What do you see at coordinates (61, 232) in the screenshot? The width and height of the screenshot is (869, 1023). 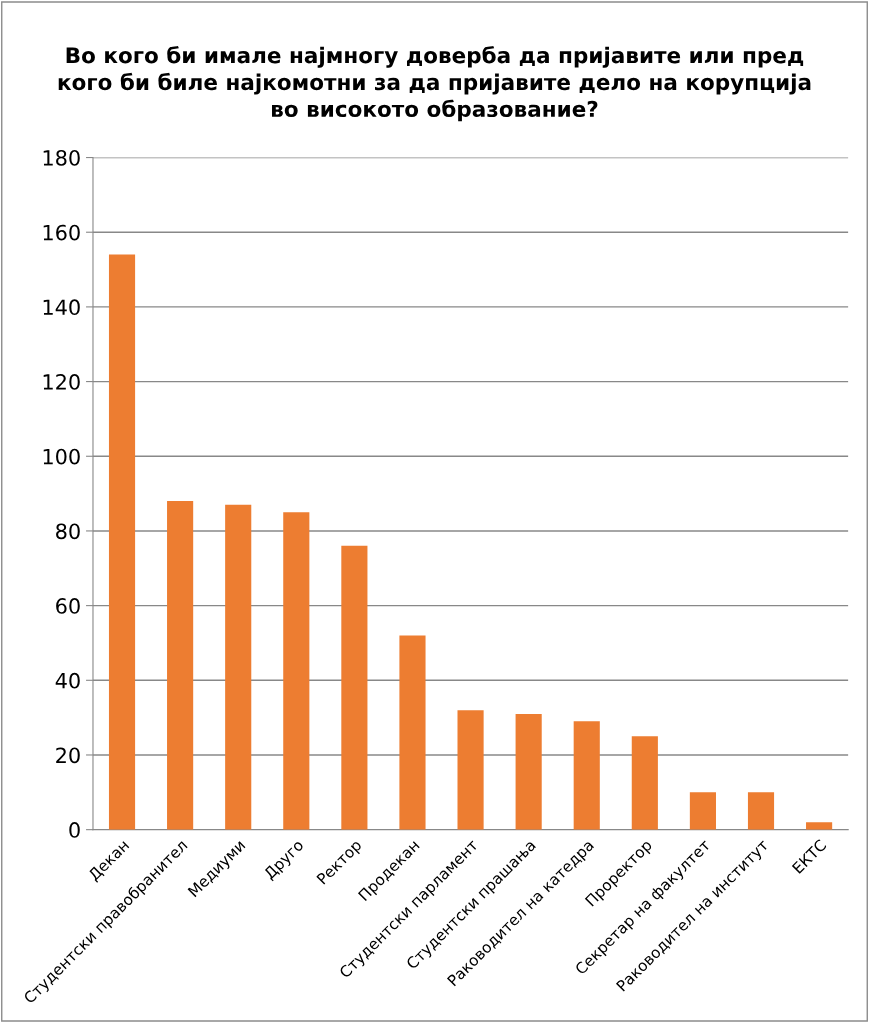 I see `y-tick-label: 160` at bounding box center [61, 232].